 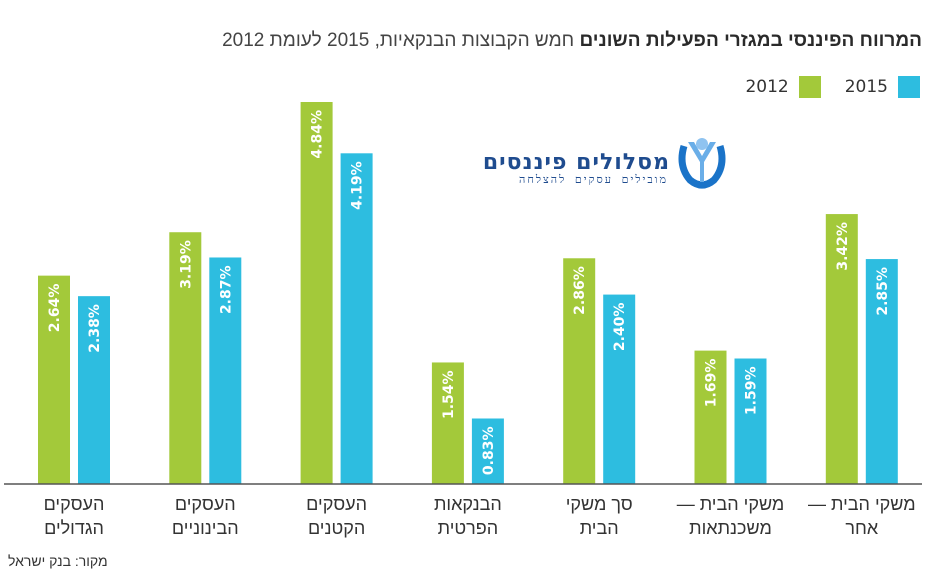 I want to click on legend-label-2015: 2015, so click(x=866, y=87).